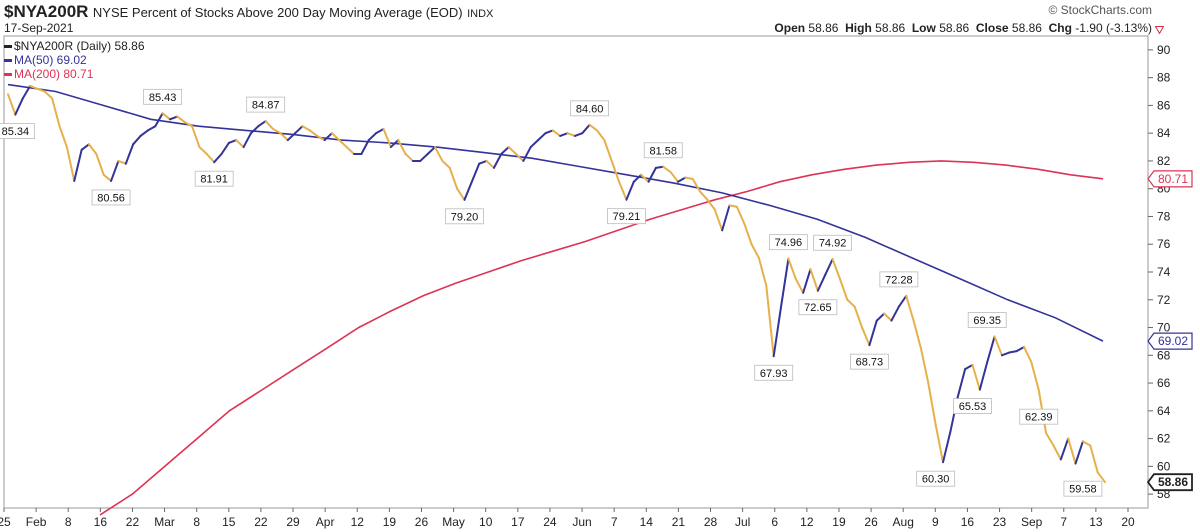 This screenshot has width=1200, height=532. I want to click on y-tick-label: 70, so click(1164, 328).